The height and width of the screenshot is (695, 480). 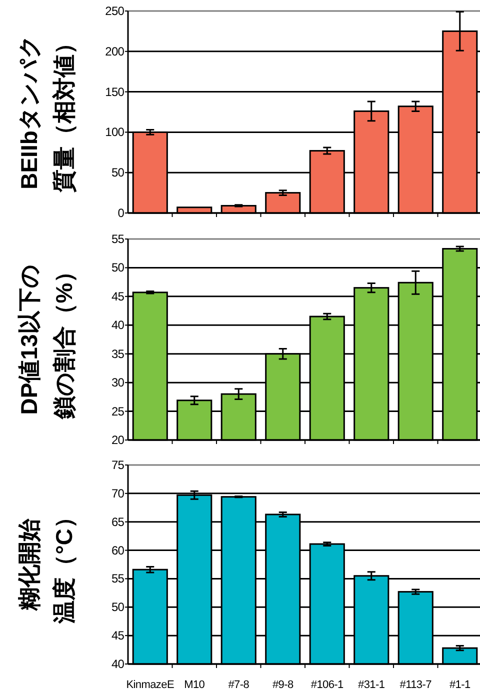 What do you see at coordinates (118, 411) in the screenshot?
I see `y-tick-label: 25` at bounding box center [118, 411].